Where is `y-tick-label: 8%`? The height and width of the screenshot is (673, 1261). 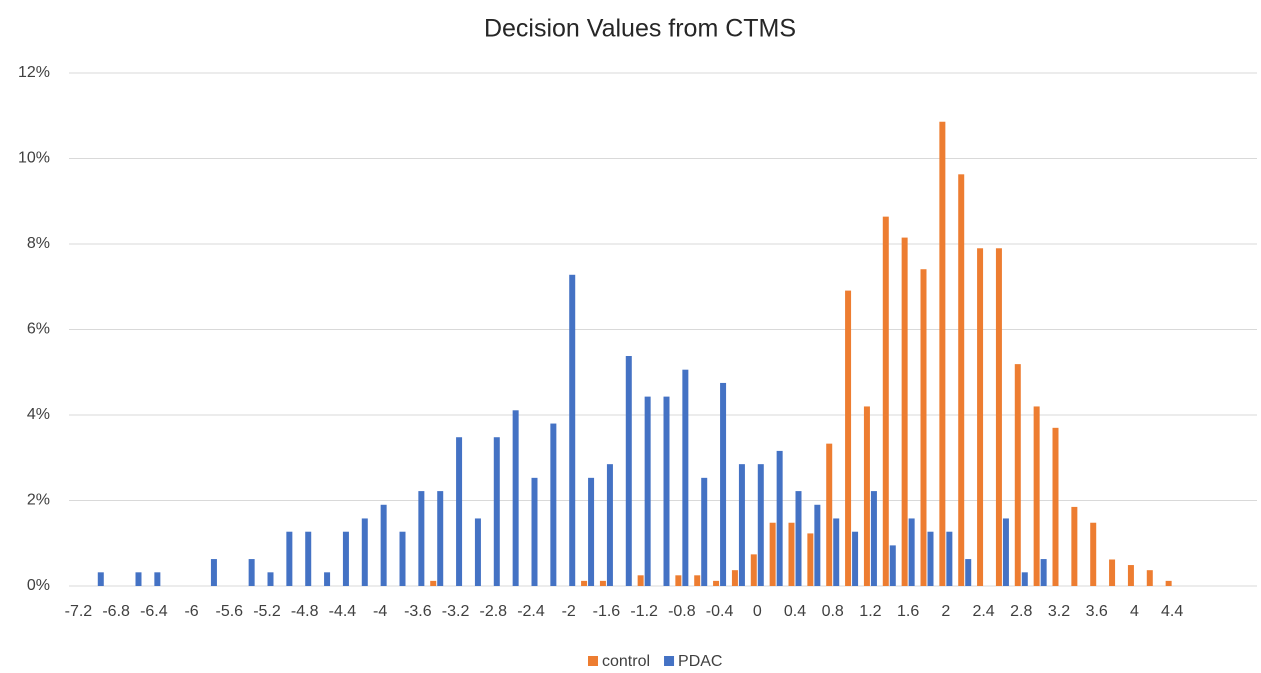
y-tick-label: 8% is located at coordinates (38, 243).